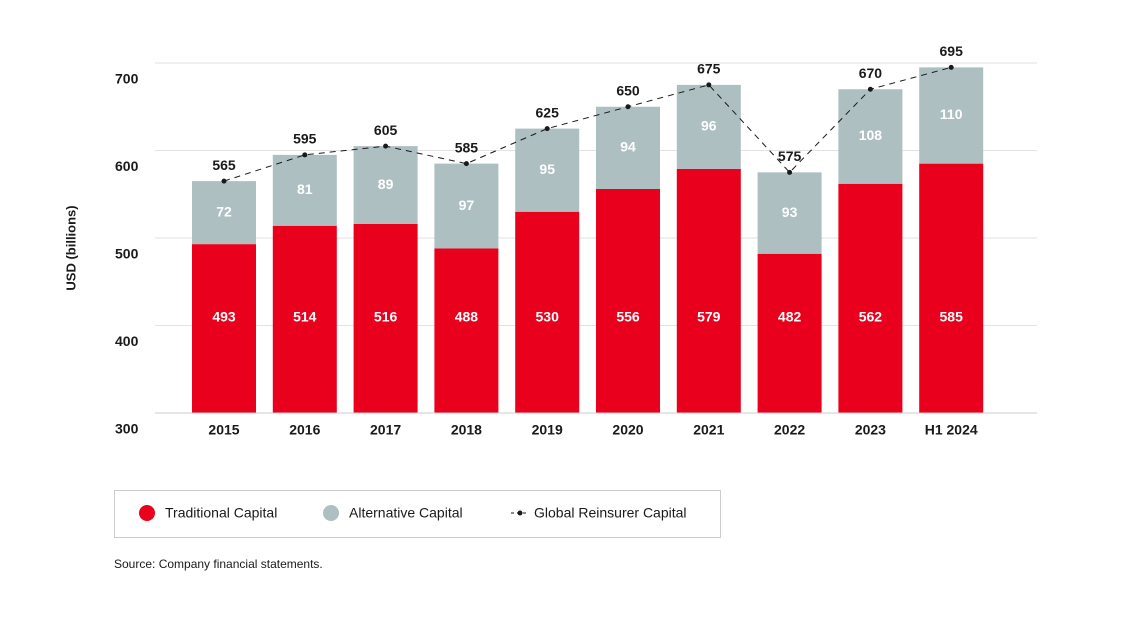  I want to click on x-tick-label: 2023, so click(870, 430).